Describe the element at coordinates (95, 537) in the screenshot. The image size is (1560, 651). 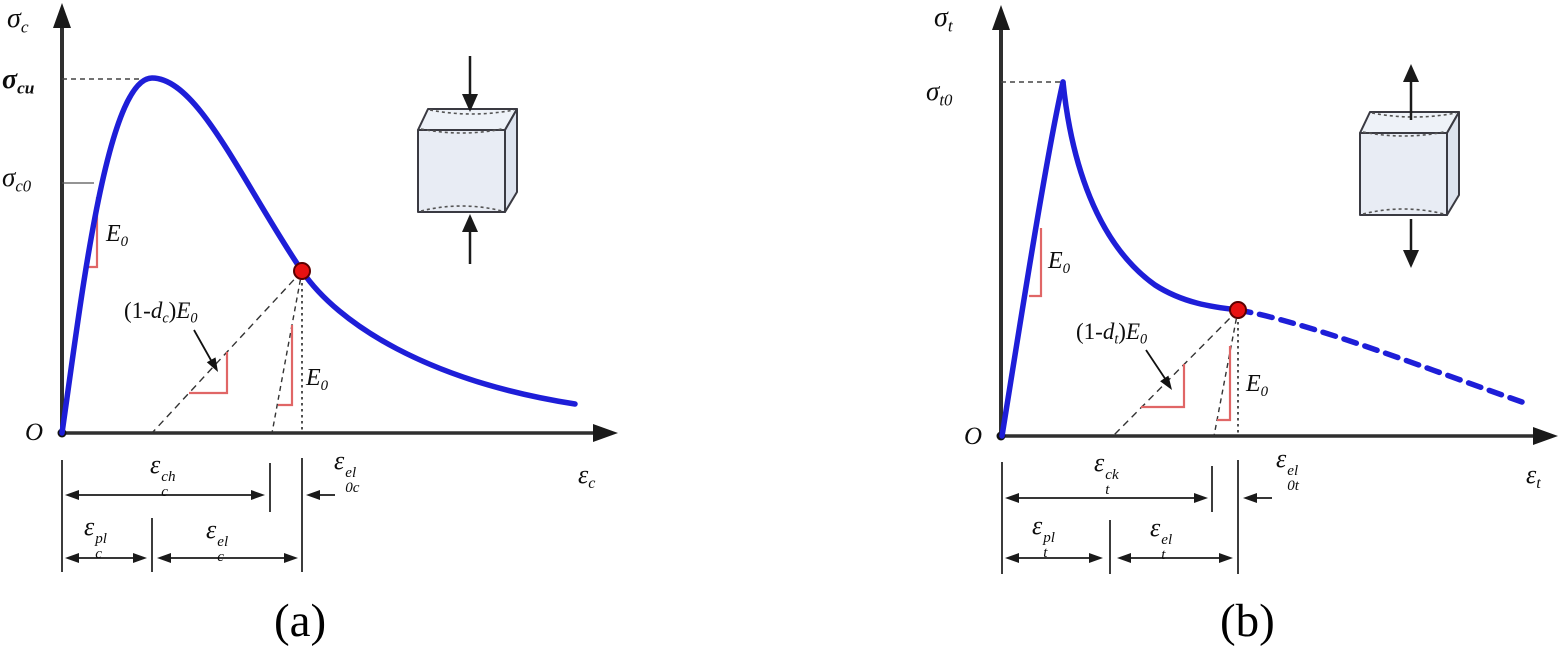
I see `plastic-strain-label-a: ε pl c` at that location.